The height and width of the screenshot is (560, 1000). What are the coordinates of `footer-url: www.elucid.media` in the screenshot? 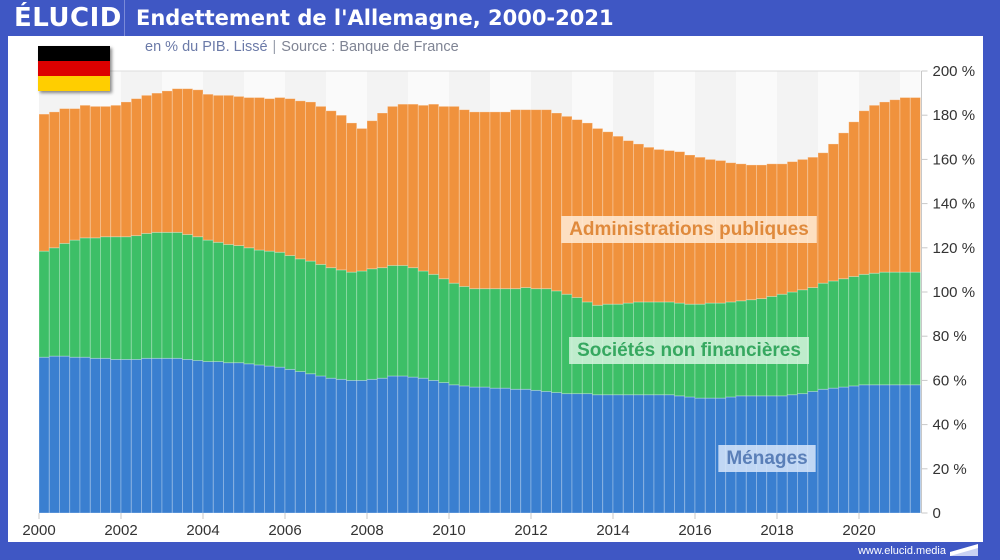 It's located at (901, 551).